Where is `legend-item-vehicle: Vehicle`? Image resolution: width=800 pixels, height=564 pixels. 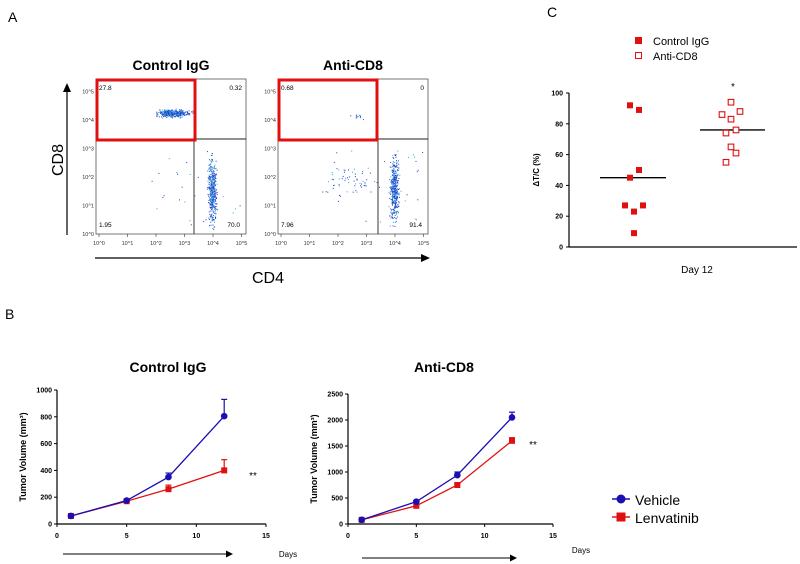
legend-item-vehicle: Vehicle is located at coordinates (646, 500).